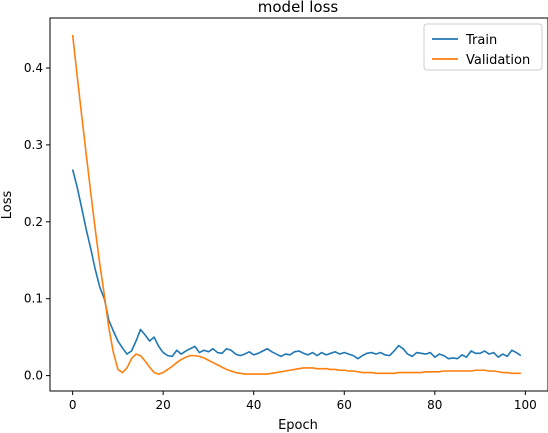  What do you see at coordinates (298, 425) in the screenshot?
I see `x-axis-label: Epoch` at bounding box center [298, 425].